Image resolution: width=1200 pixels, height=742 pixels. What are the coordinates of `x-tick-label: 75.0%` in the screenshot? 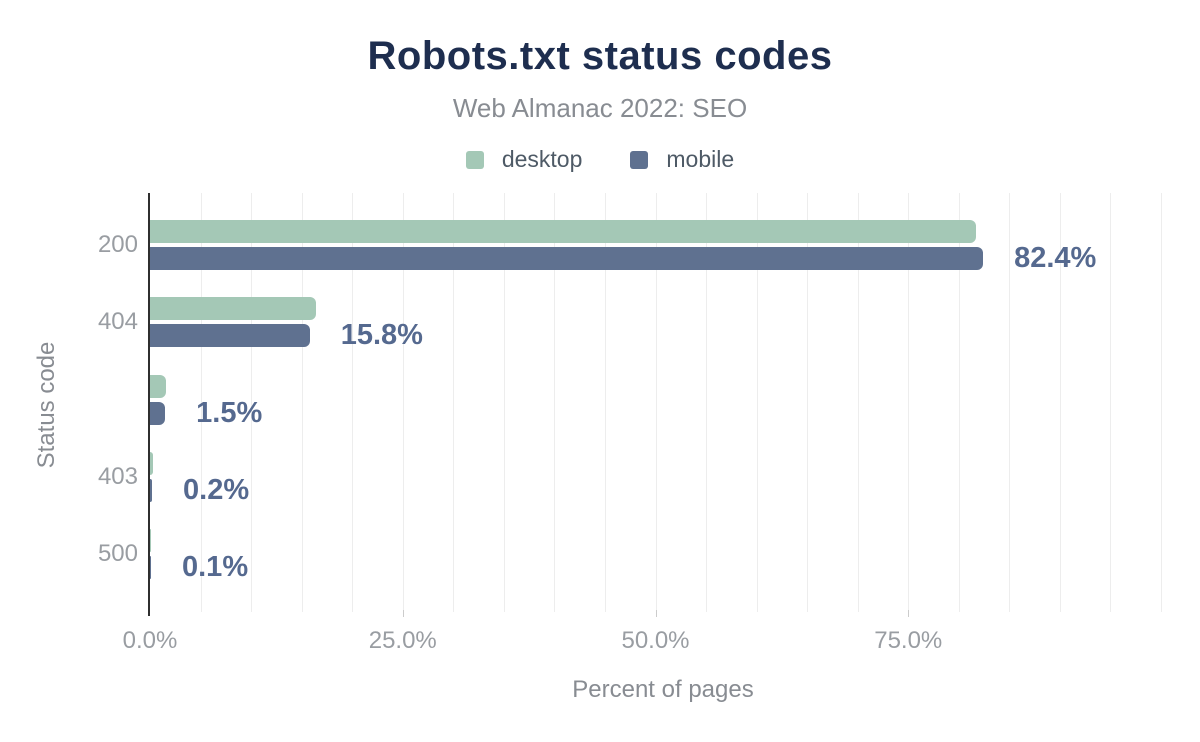 It's located at (908, 640).